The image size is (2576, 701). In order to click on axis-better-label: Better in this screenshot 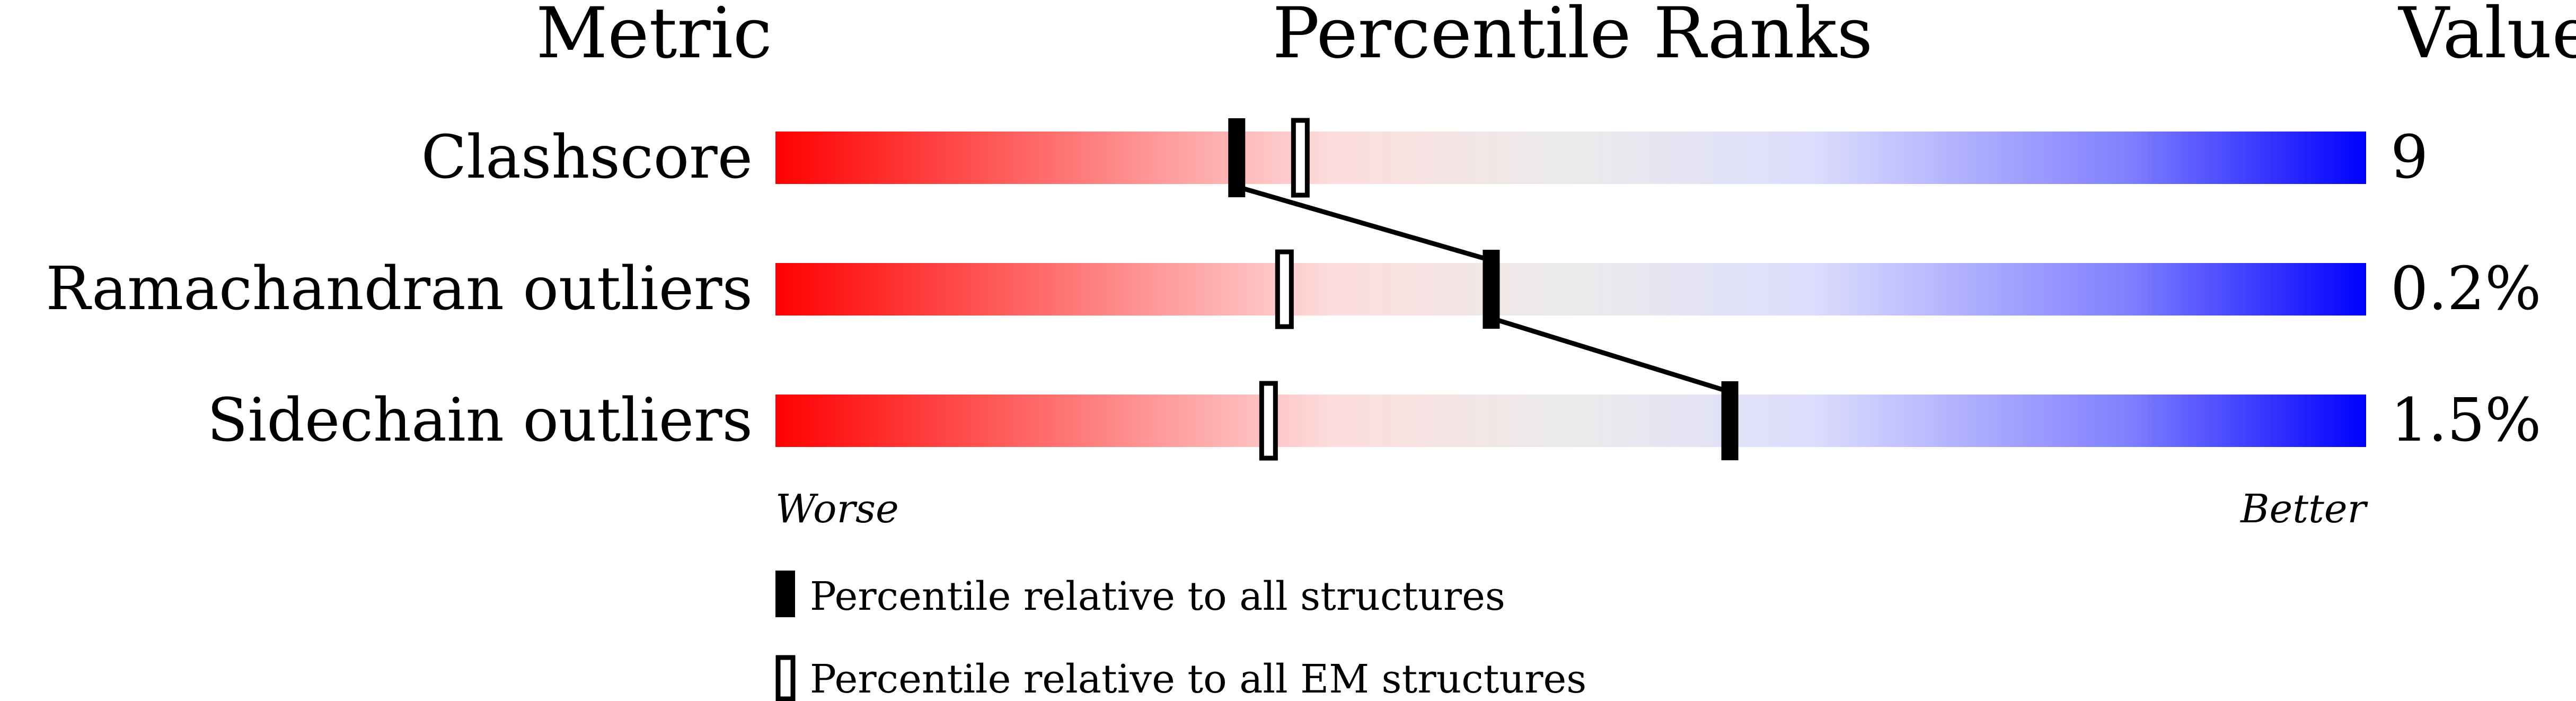, I will do `click(2303, 509)`.